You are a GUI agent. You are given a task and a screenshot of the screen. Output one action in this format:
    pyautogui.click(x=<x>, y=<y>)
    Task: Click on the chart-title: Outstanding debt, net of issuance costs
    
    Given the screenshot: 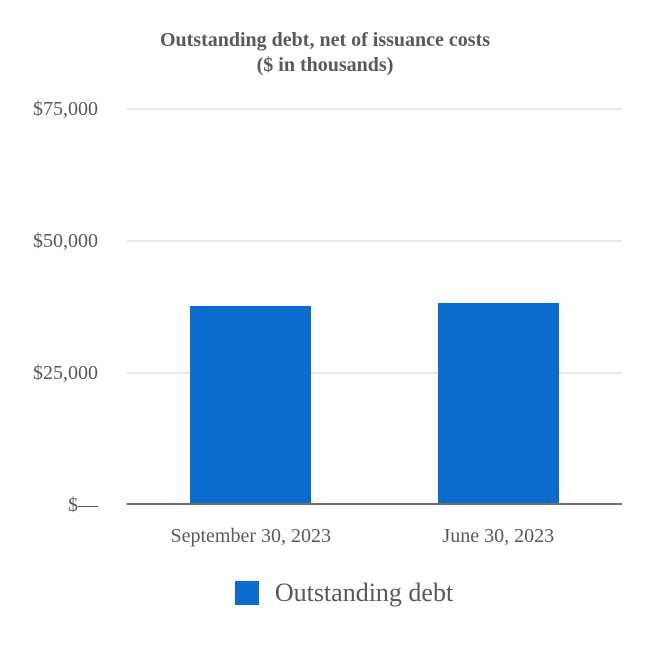 What is the action you would take?
    pyautogui.click(x=325, y=40)
    